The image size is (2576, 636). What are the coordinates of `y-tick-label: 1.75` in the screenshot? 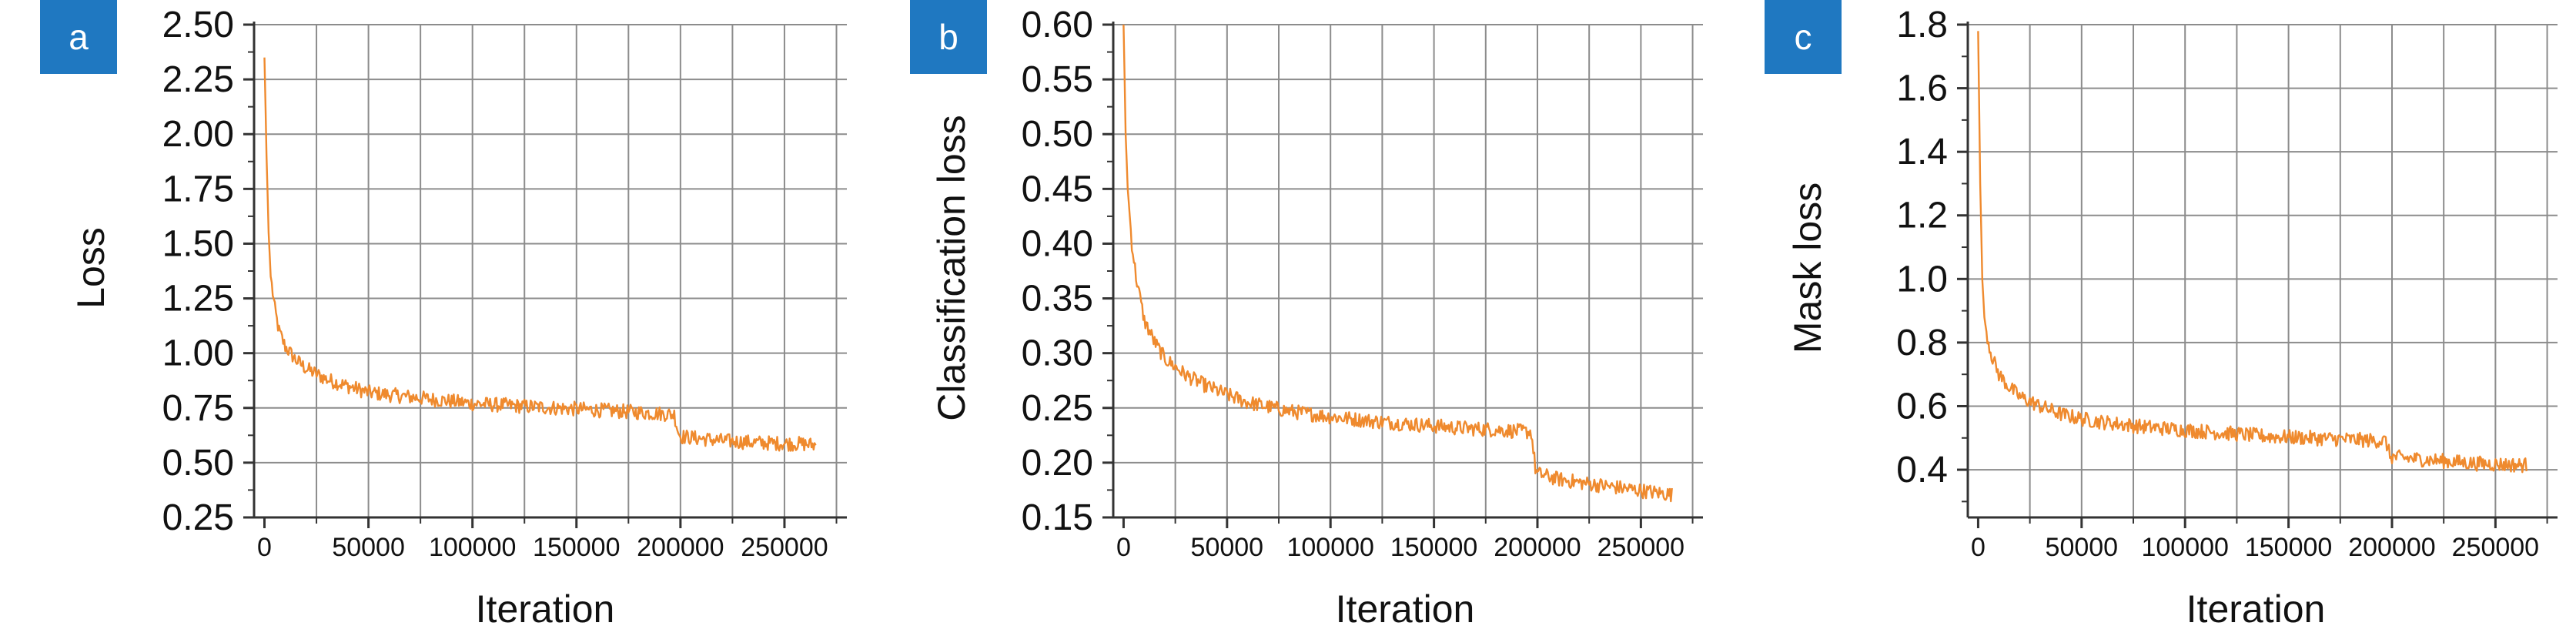 It's located at (198, 189).